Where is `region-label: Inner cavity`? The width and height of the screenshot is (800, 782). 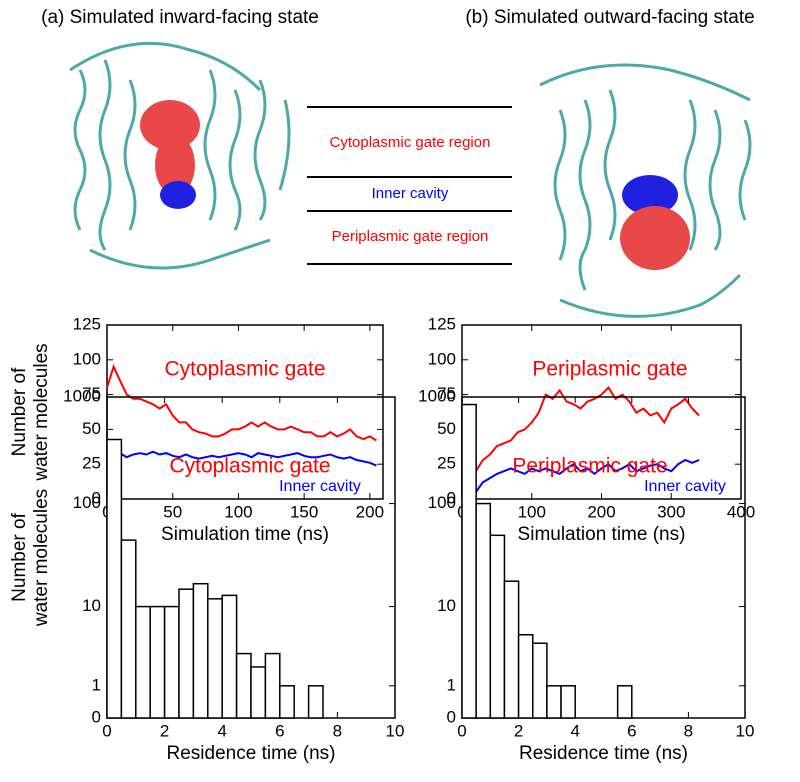
region-label: Inner cavity is located at coordinates (410, 193).